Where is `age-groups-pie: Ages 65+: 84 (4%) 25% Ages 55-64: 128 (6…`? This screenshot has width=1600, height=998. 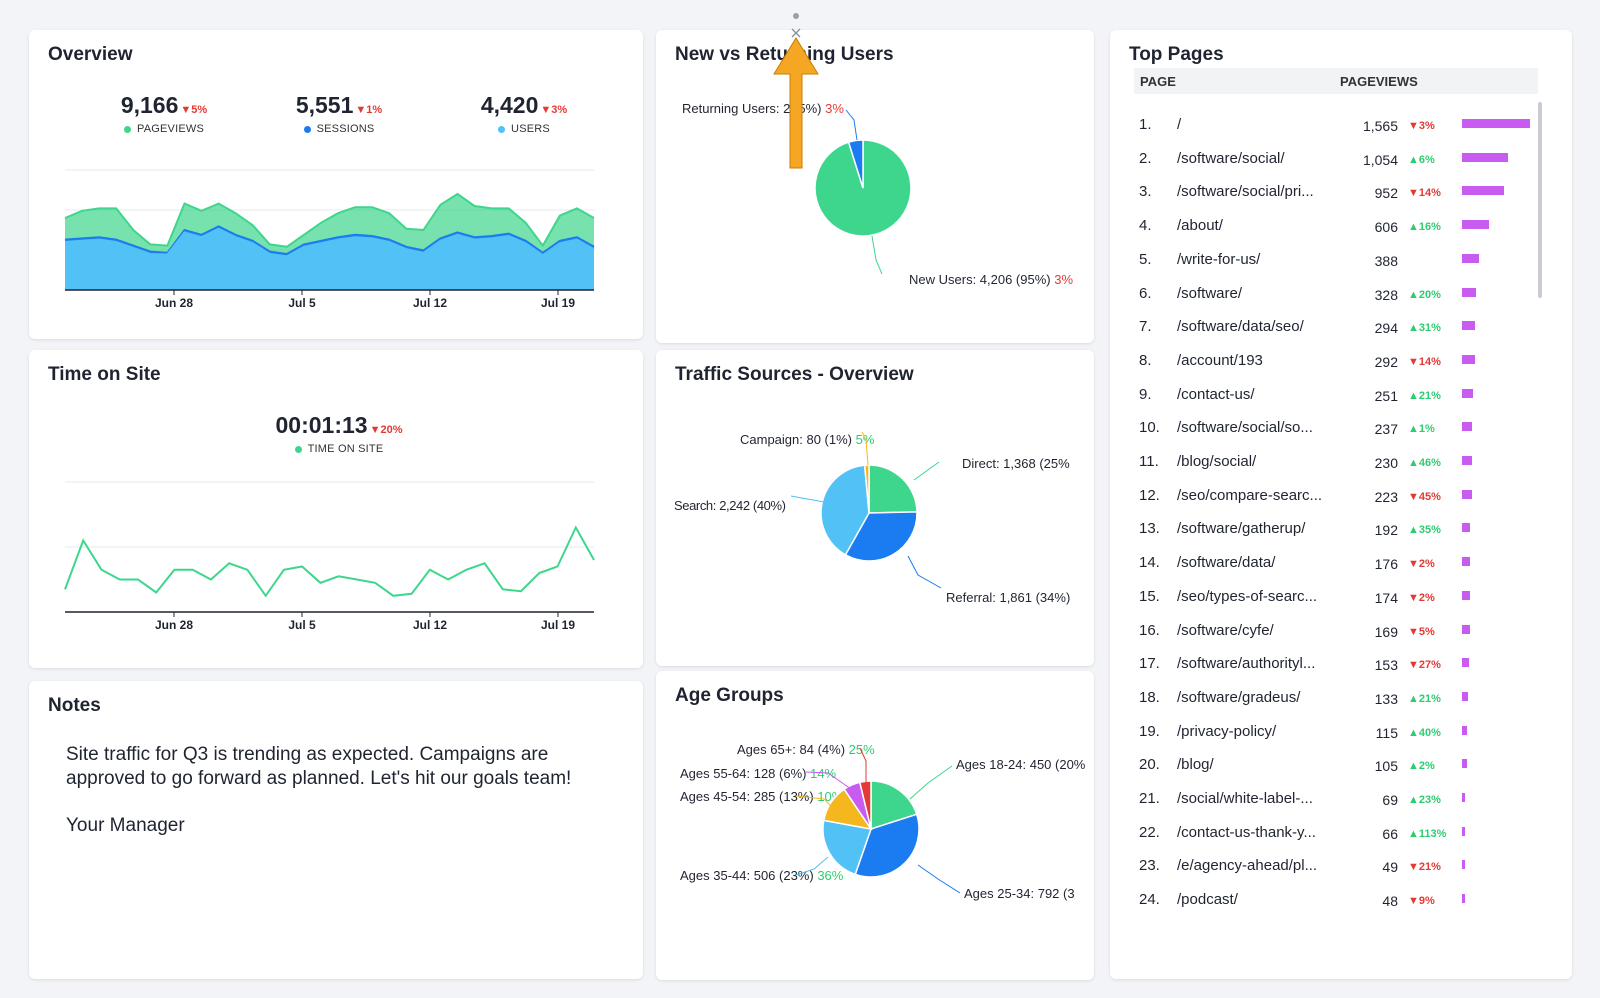 age-groups-pie: Ages 65+: 84 (4%) 25% Ages 55-64: 128 (6… is located at coordinates (875, 825).